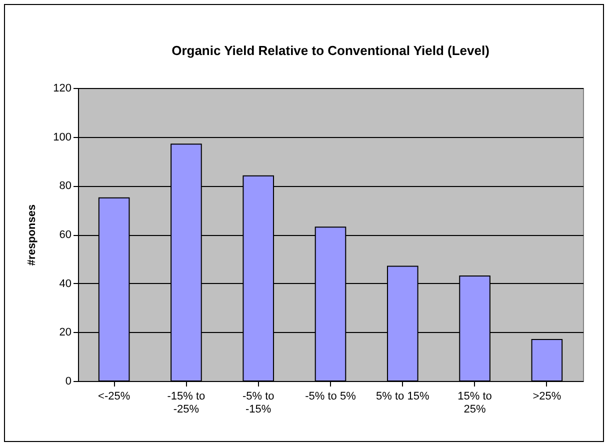 This screenshot has width=610, height=448. I want to click on y-tick-label: 120, so click(62, 88).